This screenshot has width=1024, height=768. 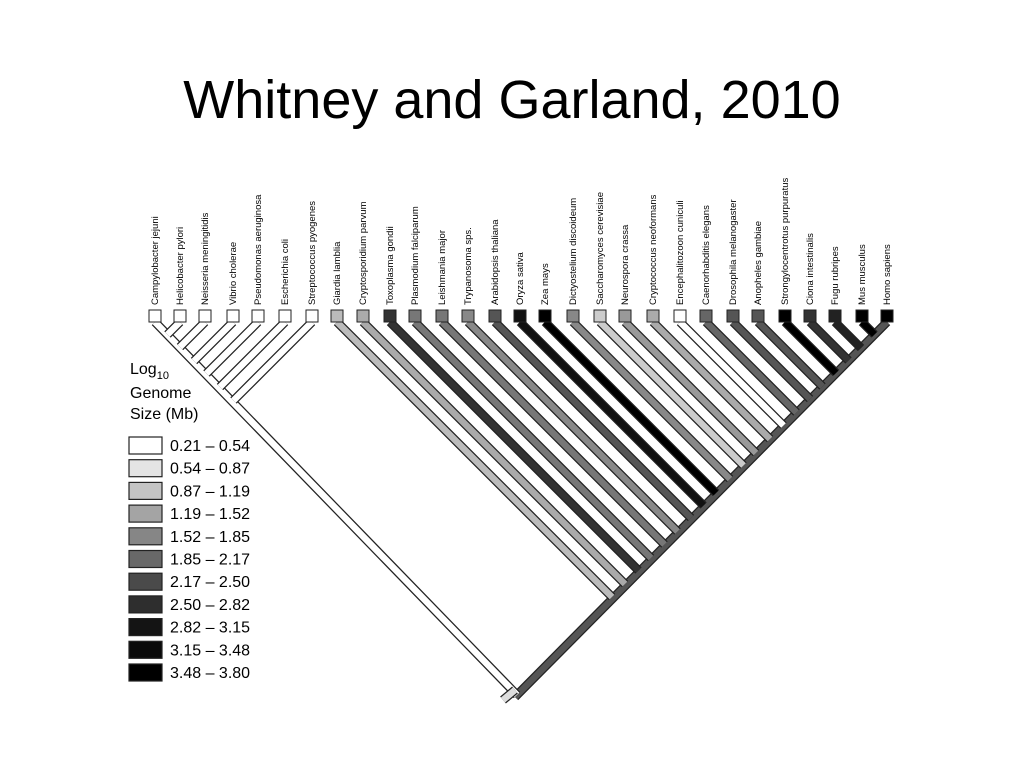 I want to click on legend-label: 3.15 – 3.48, so click(x=210, y=650).